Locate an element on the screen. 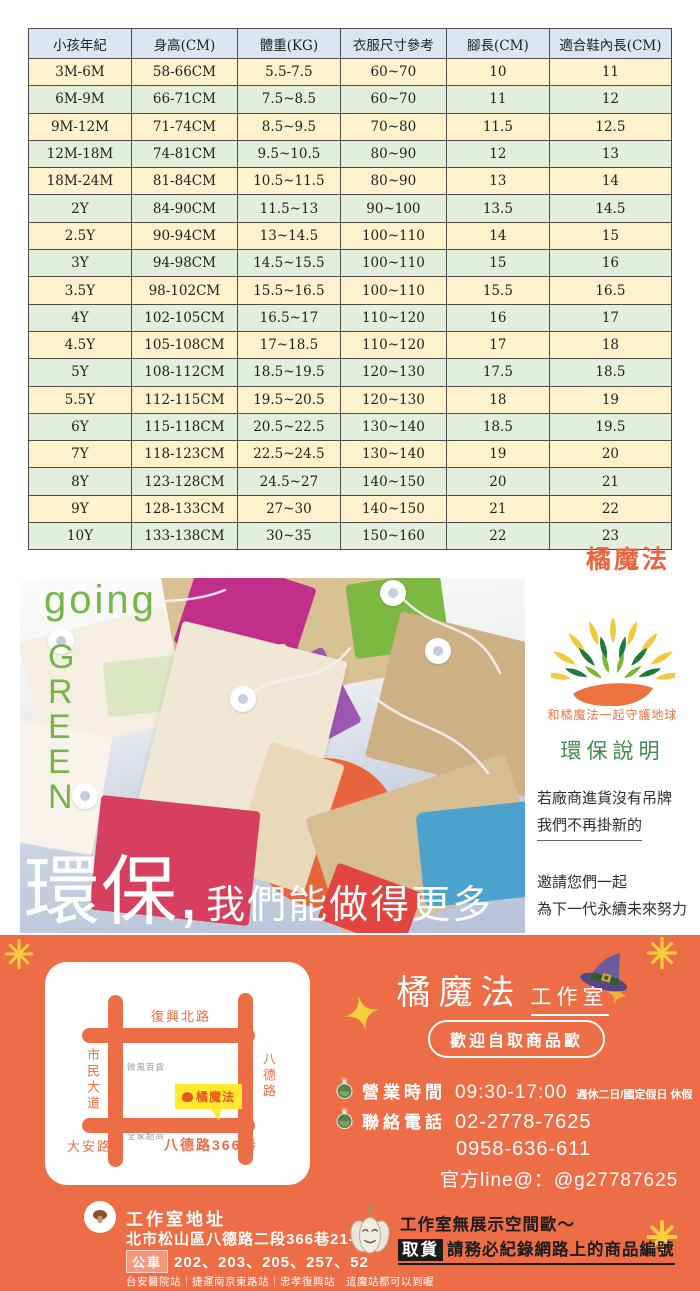 Image resolution: width=700 pixels, height=1291 pixels. table-row: 7Y 118-123CM 22.5~24.5 130~140 19 20 is located at coordinates (350, 454).